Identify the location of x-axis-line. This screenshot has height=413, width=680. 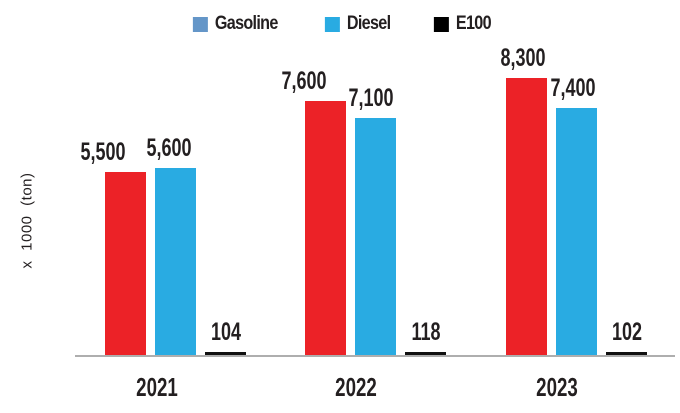
(375, 356).